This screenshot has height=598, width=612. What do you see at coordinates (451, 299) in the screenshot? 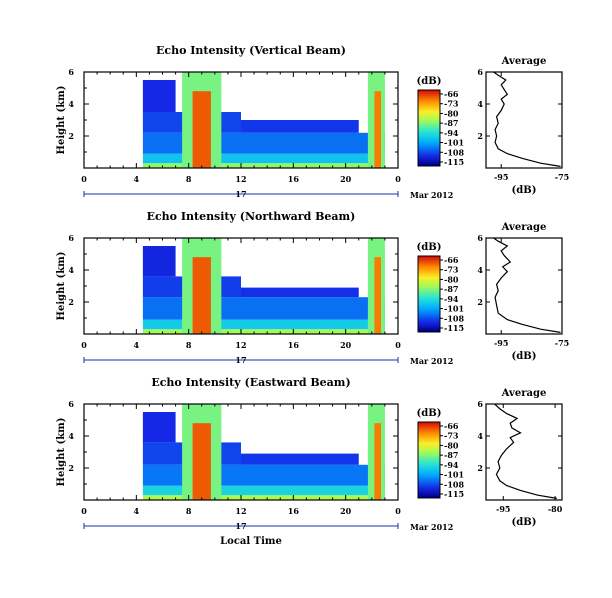
I see `colorbar-level-label: -94` at bounding box center [451, 299].